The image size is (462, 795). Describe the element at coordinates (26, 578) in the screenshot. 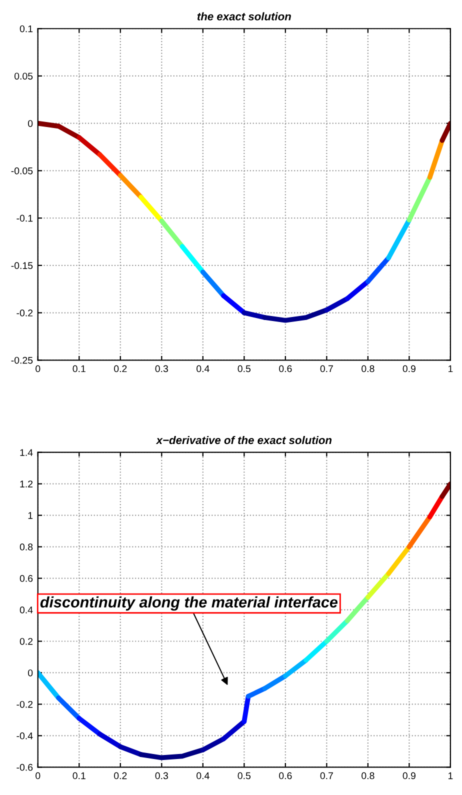

I see `y-tick-label: 0.6` at that location.